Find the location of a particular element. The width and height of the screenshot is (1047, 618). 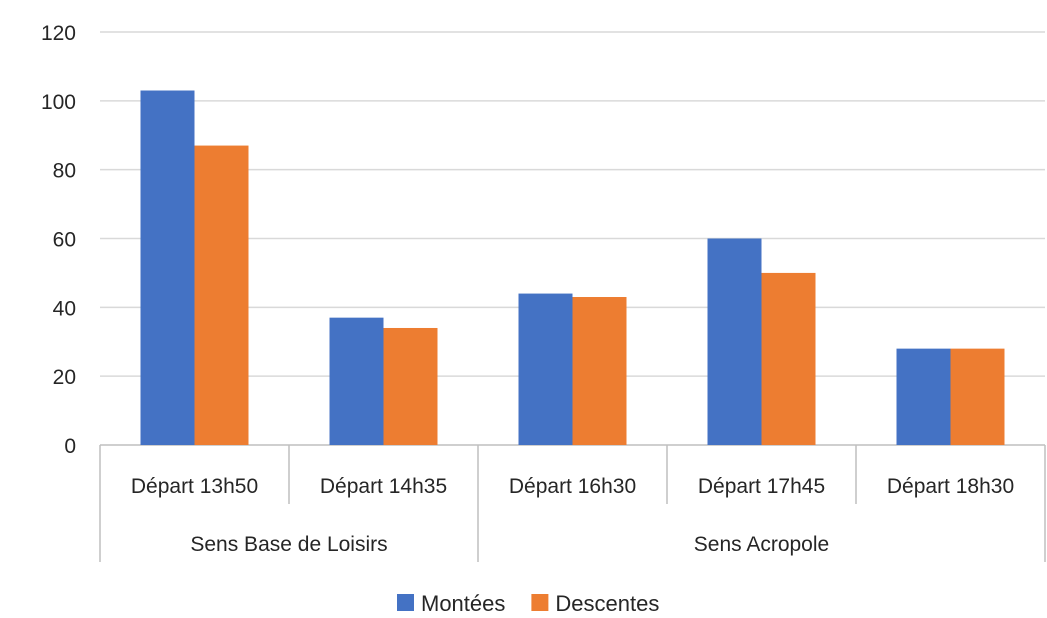

legend: Montées Descentes is located at coordinates (528, 603).